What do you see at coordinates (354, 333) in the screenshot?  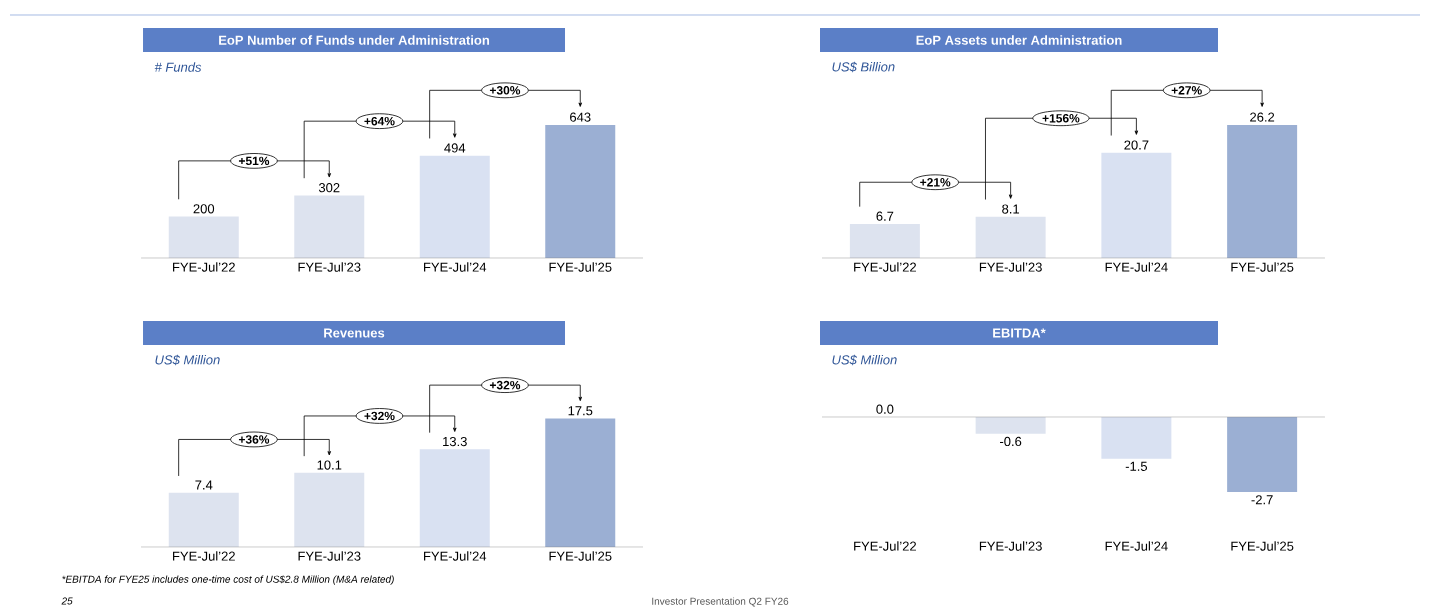 I see `chart-title: Revenues` at bounding box center [354, 333].